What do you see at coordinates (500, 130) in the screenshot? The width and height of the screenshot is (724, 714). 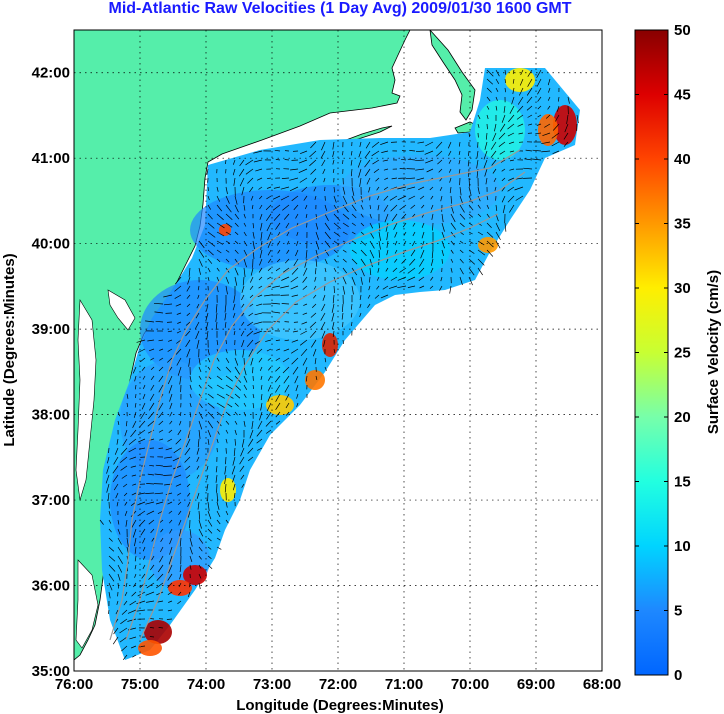 I see `speed-patch` at bounding box center [500, 130].